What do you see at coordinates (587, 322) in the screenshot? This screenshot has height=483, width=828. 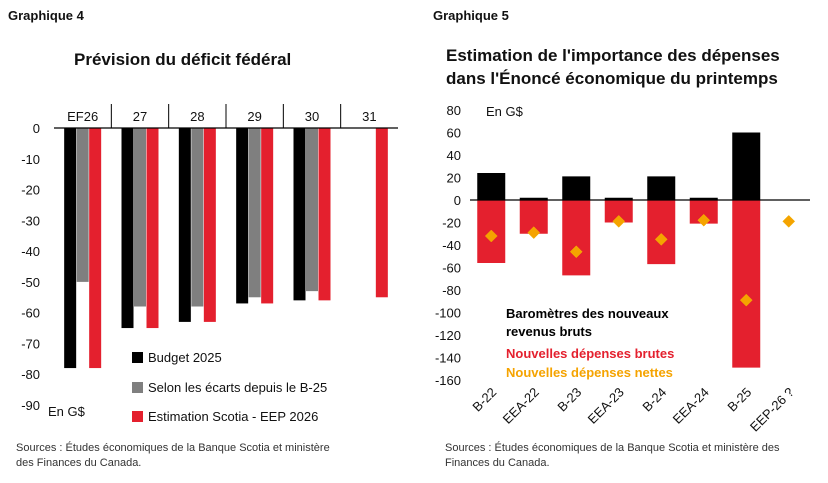 I see `legend-label: Baromètres des nouveaux revenus bruts` at bounding box center [587, 322].